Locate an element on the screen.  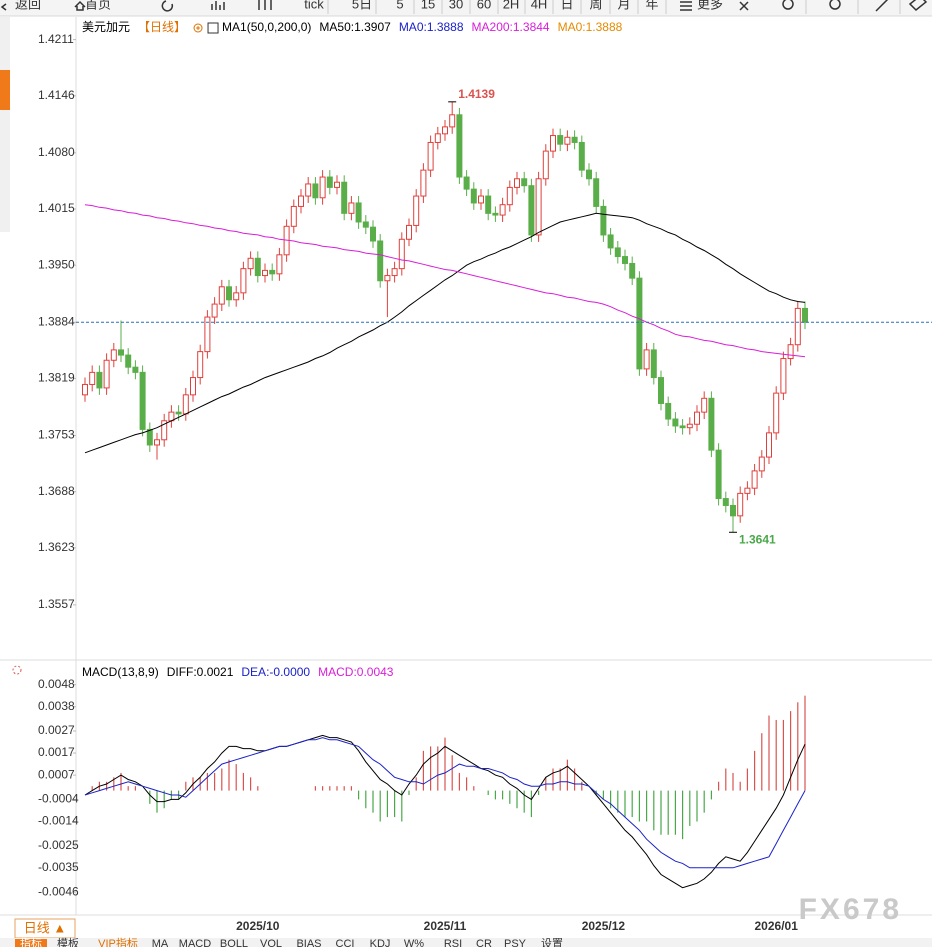
y-tick-label: 1.4146 is located at coordinates (56, 95).